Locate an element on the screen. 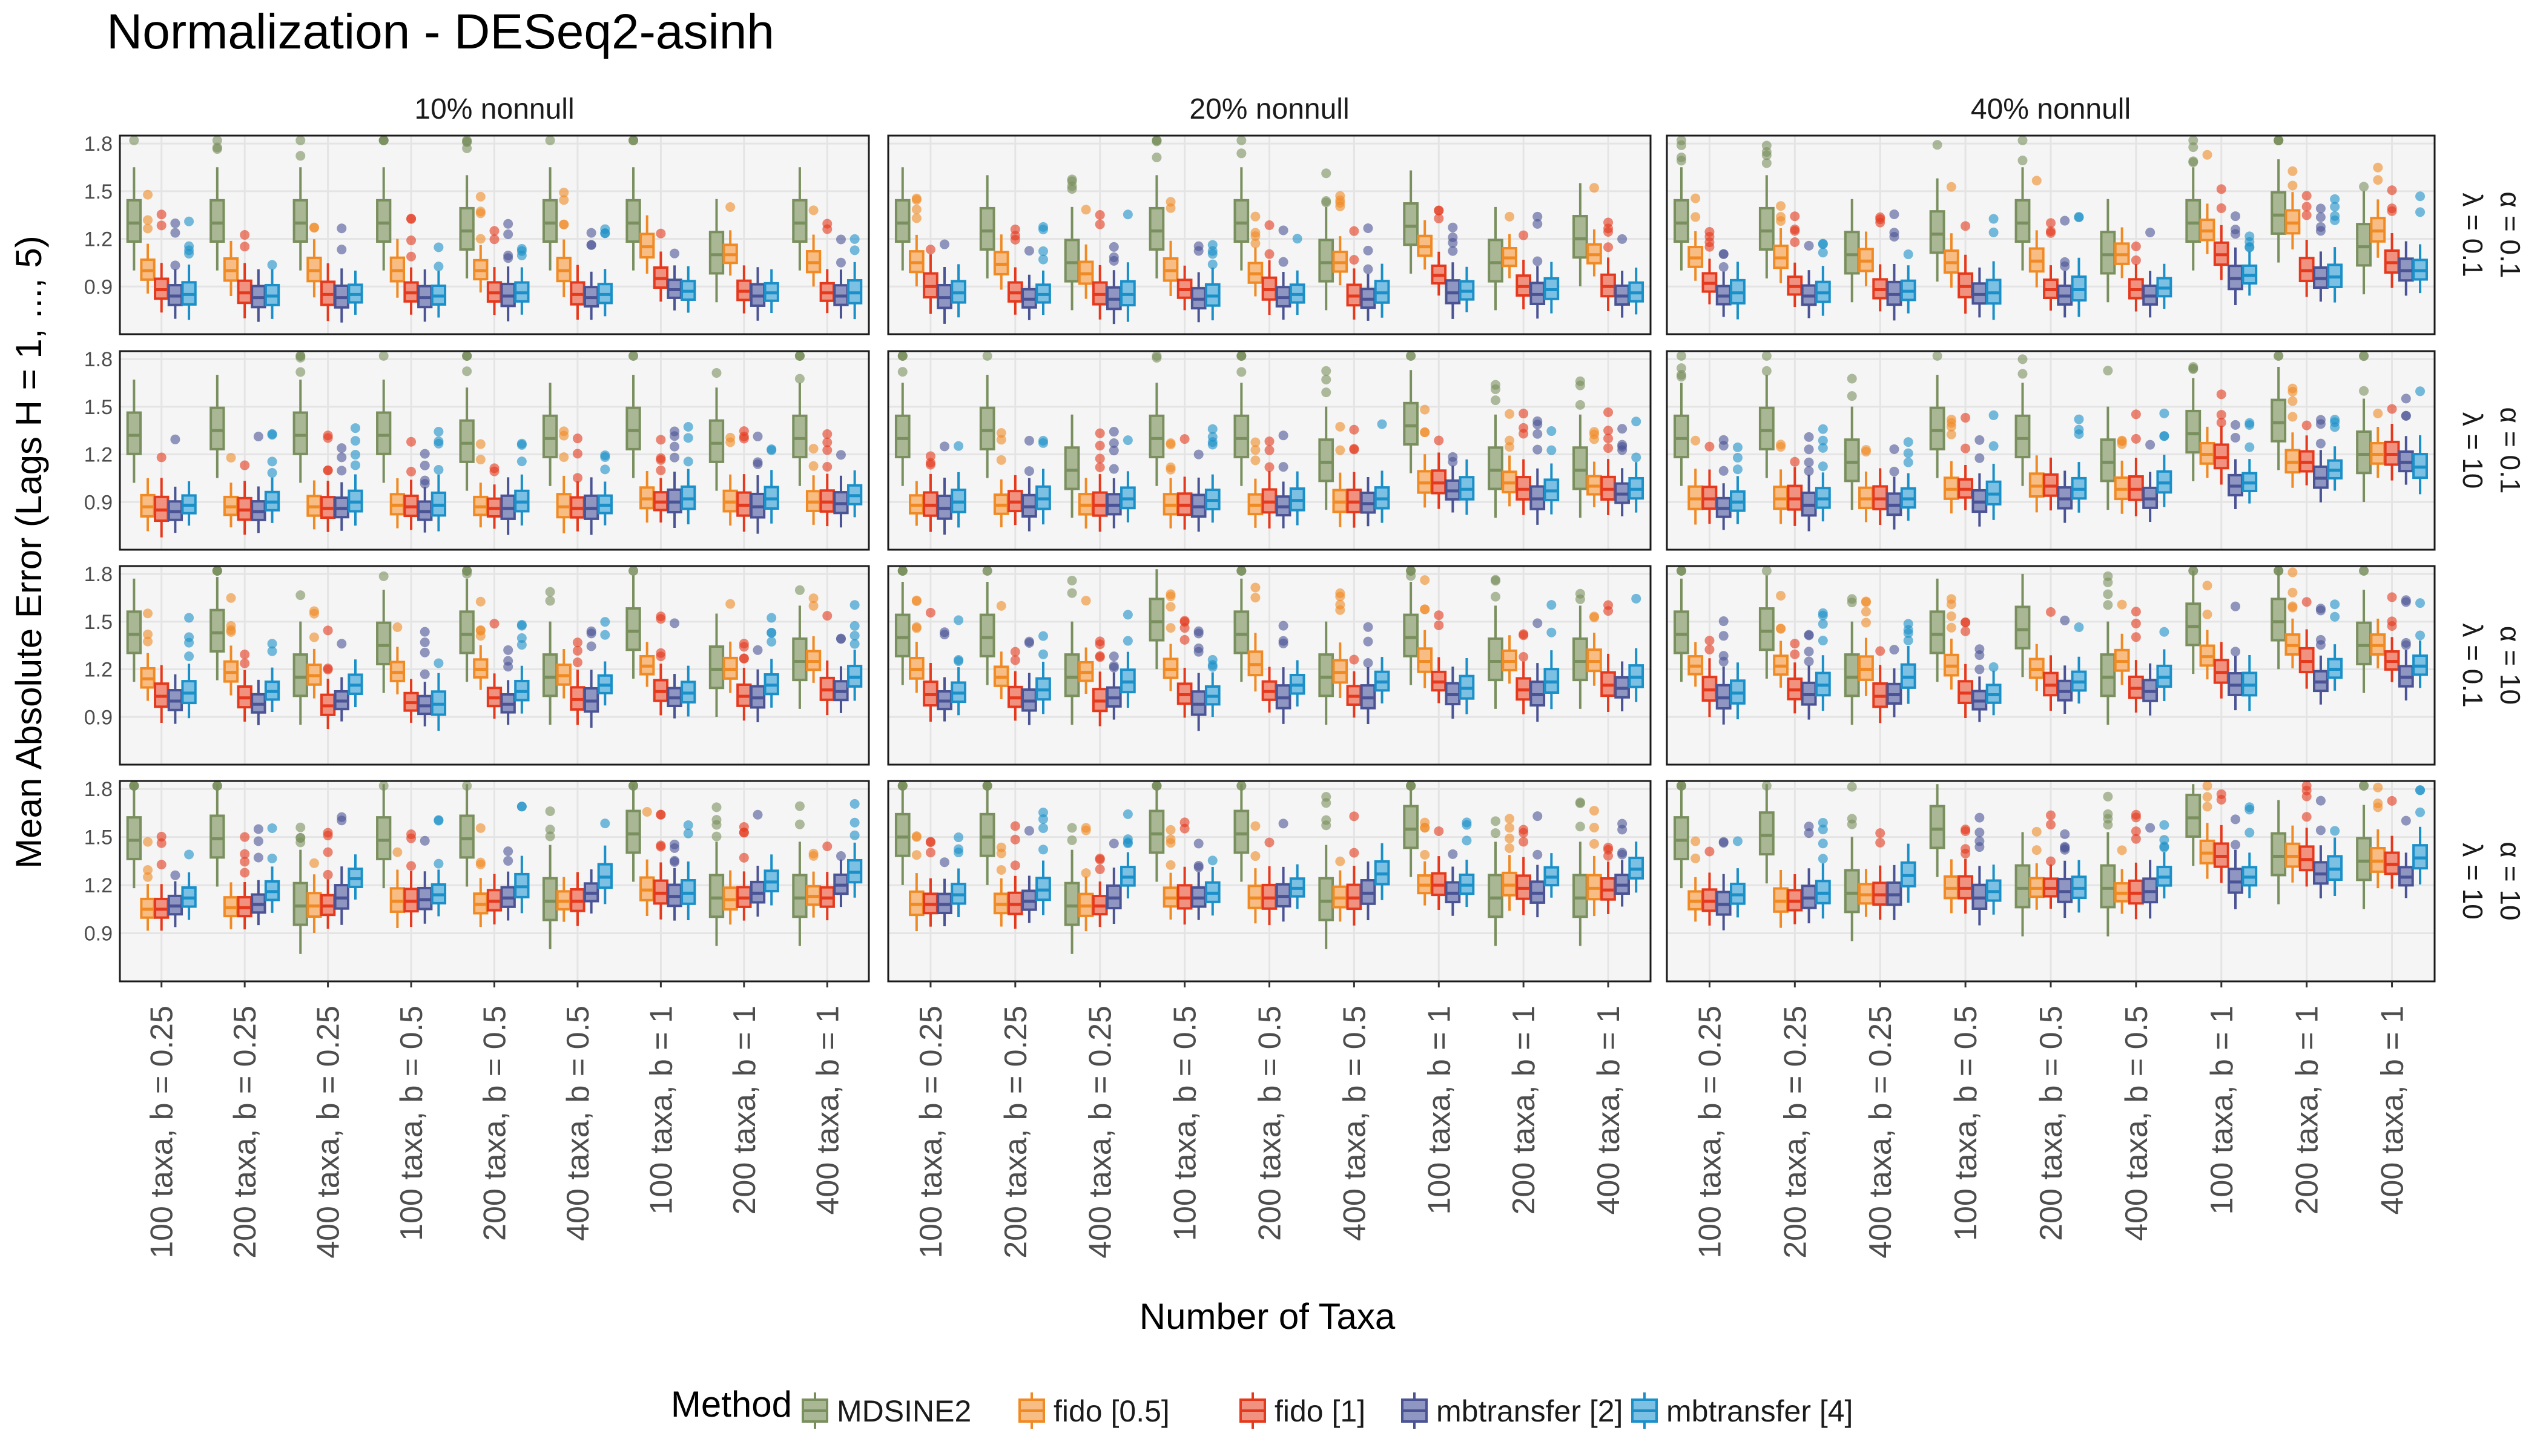 The height and width of the screenshot is (1456, 2543). facet-row-label-lambda: λ = 10 is located at coordinates (2473, 450).